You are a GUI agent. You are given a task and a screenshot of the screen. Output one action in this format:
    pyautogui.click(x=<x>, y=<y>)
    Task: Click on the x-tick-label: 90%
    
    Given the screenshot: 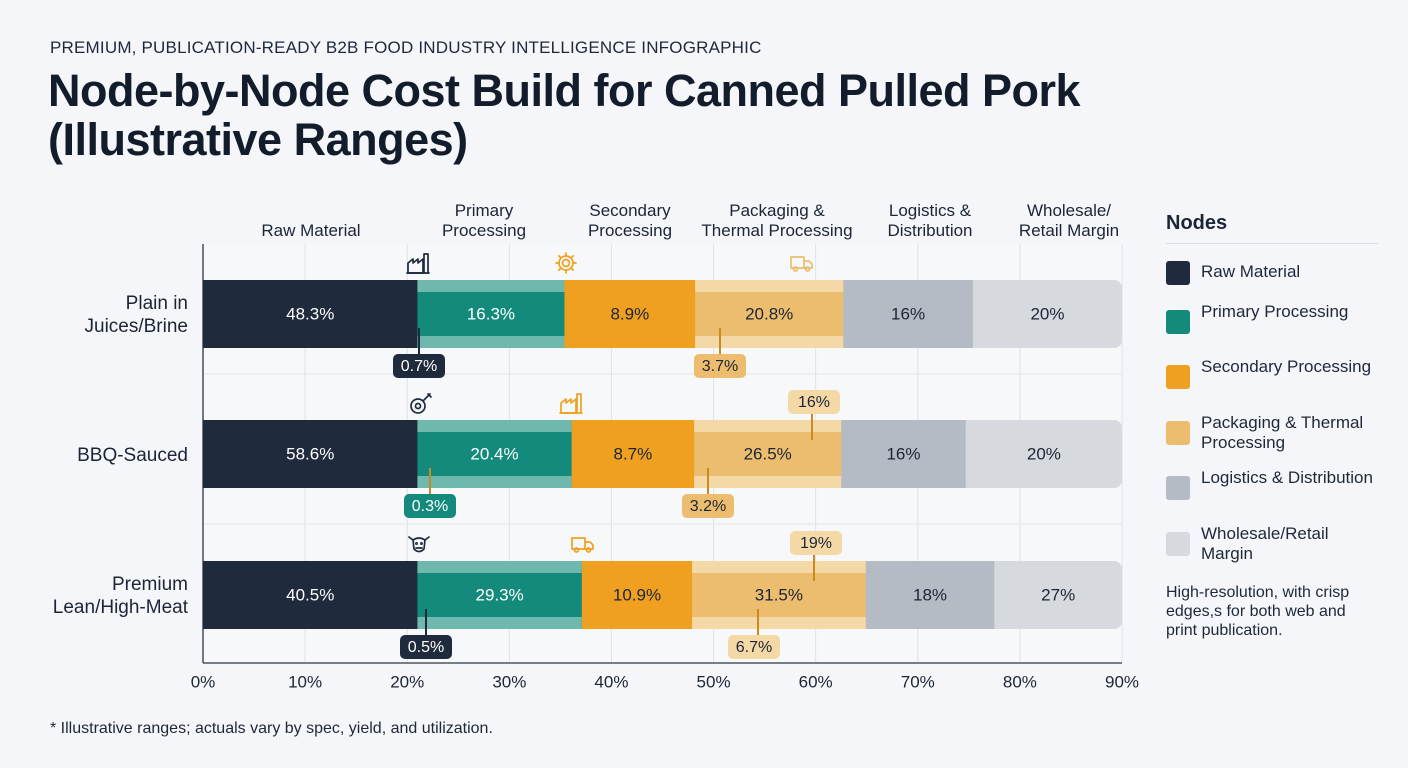 What is the action you would take?
    pyautogui.click(x=1122, y=681)
    